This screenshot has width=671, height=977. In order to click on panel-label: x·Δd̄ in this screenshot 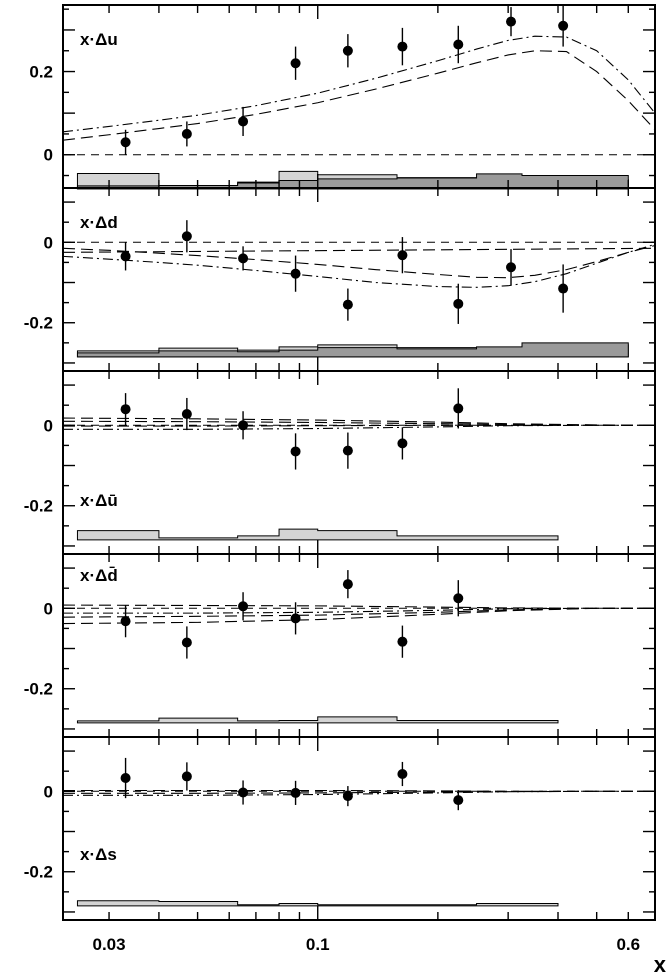, I will do `click(99, 575)`.